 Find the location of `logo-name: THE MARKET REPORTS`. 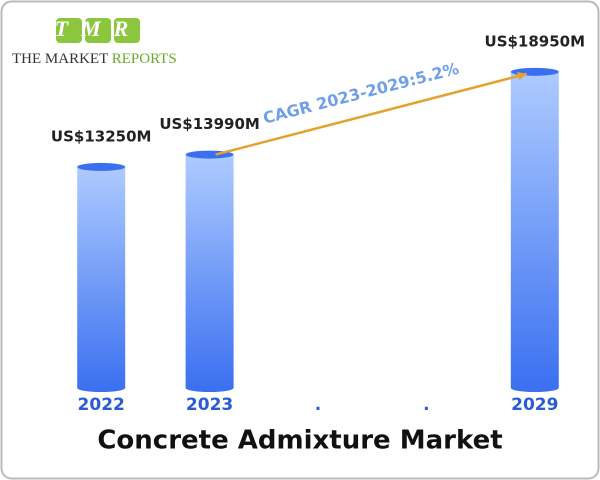

logo-name: THE MARKET REPORTS is located at coordinates (94, 59).